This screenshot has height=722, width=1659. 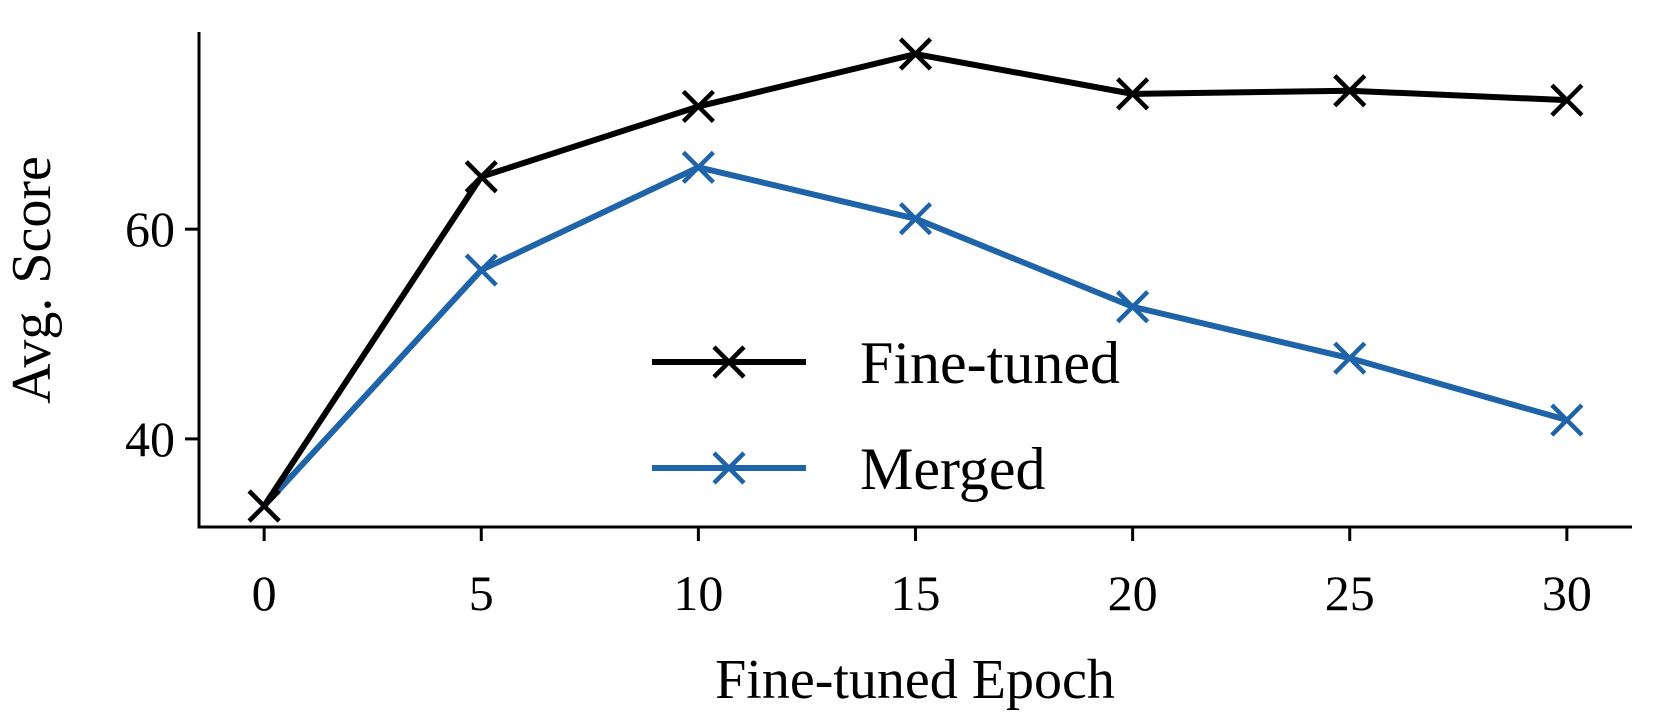 What do you see at coordinates (162, 334) in the screenshot?
I see `y-axis-ticks: 40 60` at bounding box center [162, 334].